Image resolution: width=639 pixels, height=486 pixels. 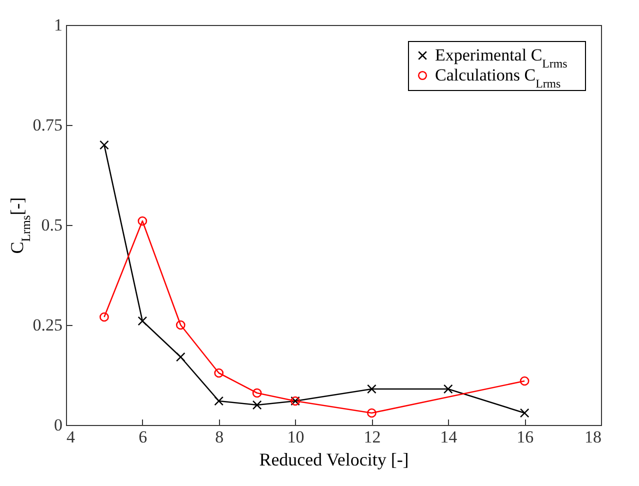 I want to click on x-tick-label: 16, so click(x=525, y=437).